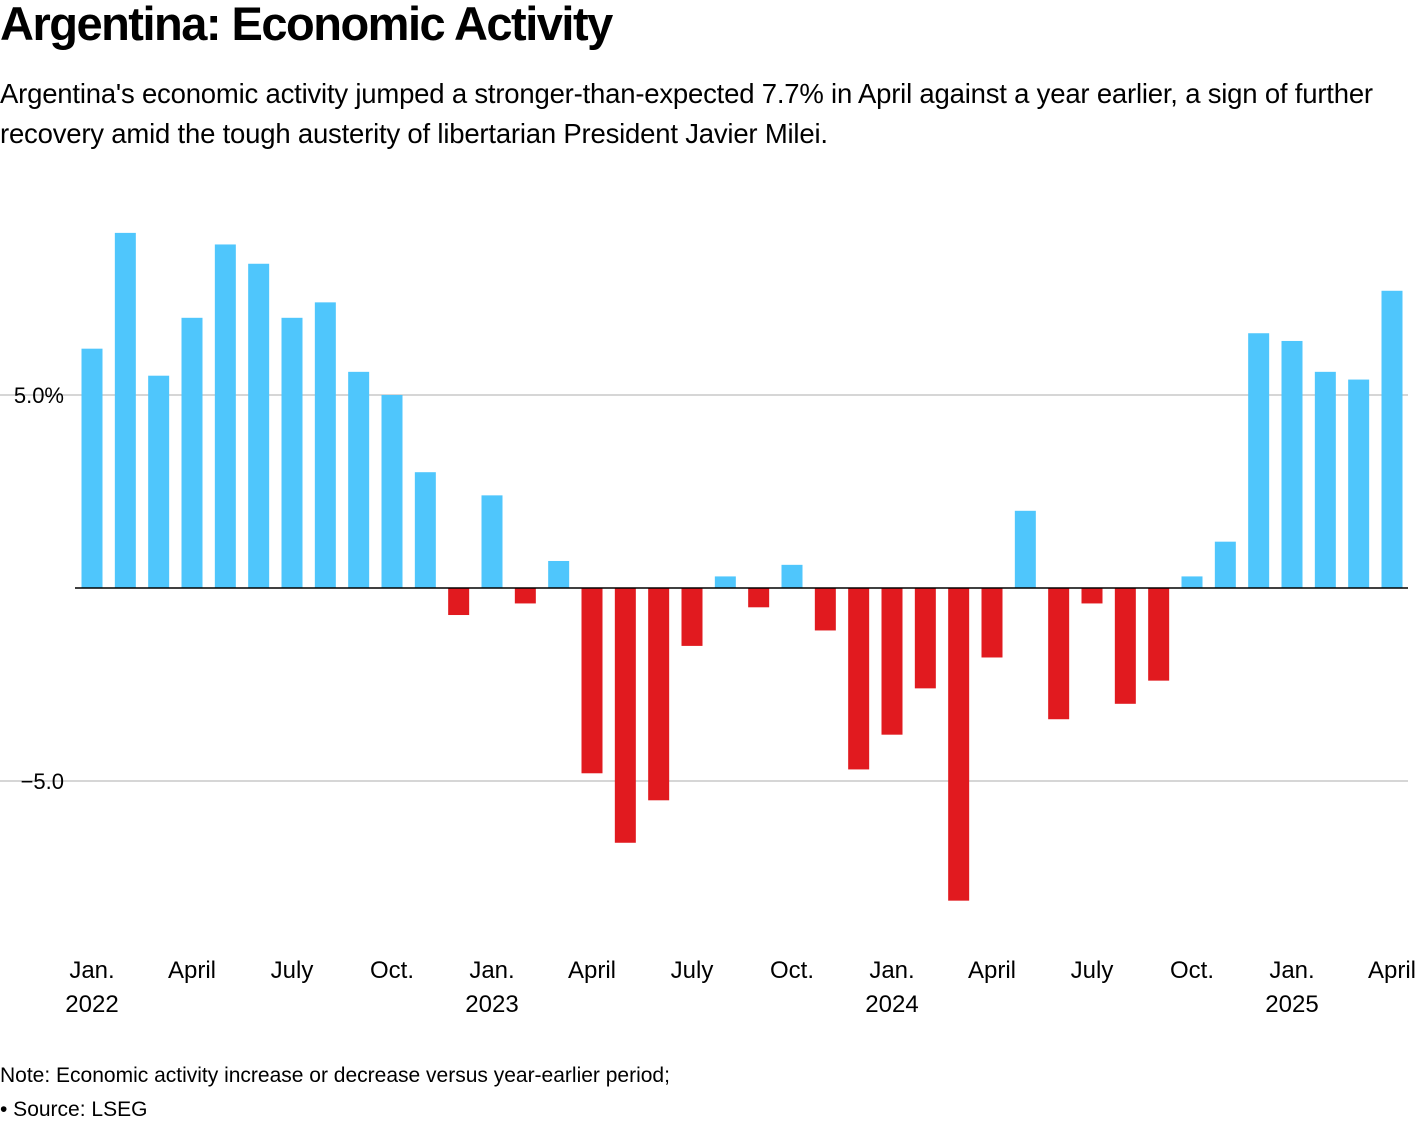 The width and height of the screenshot is (1420, 1130). What do you see at coordinates (891, 1004) in the screenshot?
I see `x-tick-year-label: 2024` at bounding box center [891, 1004].